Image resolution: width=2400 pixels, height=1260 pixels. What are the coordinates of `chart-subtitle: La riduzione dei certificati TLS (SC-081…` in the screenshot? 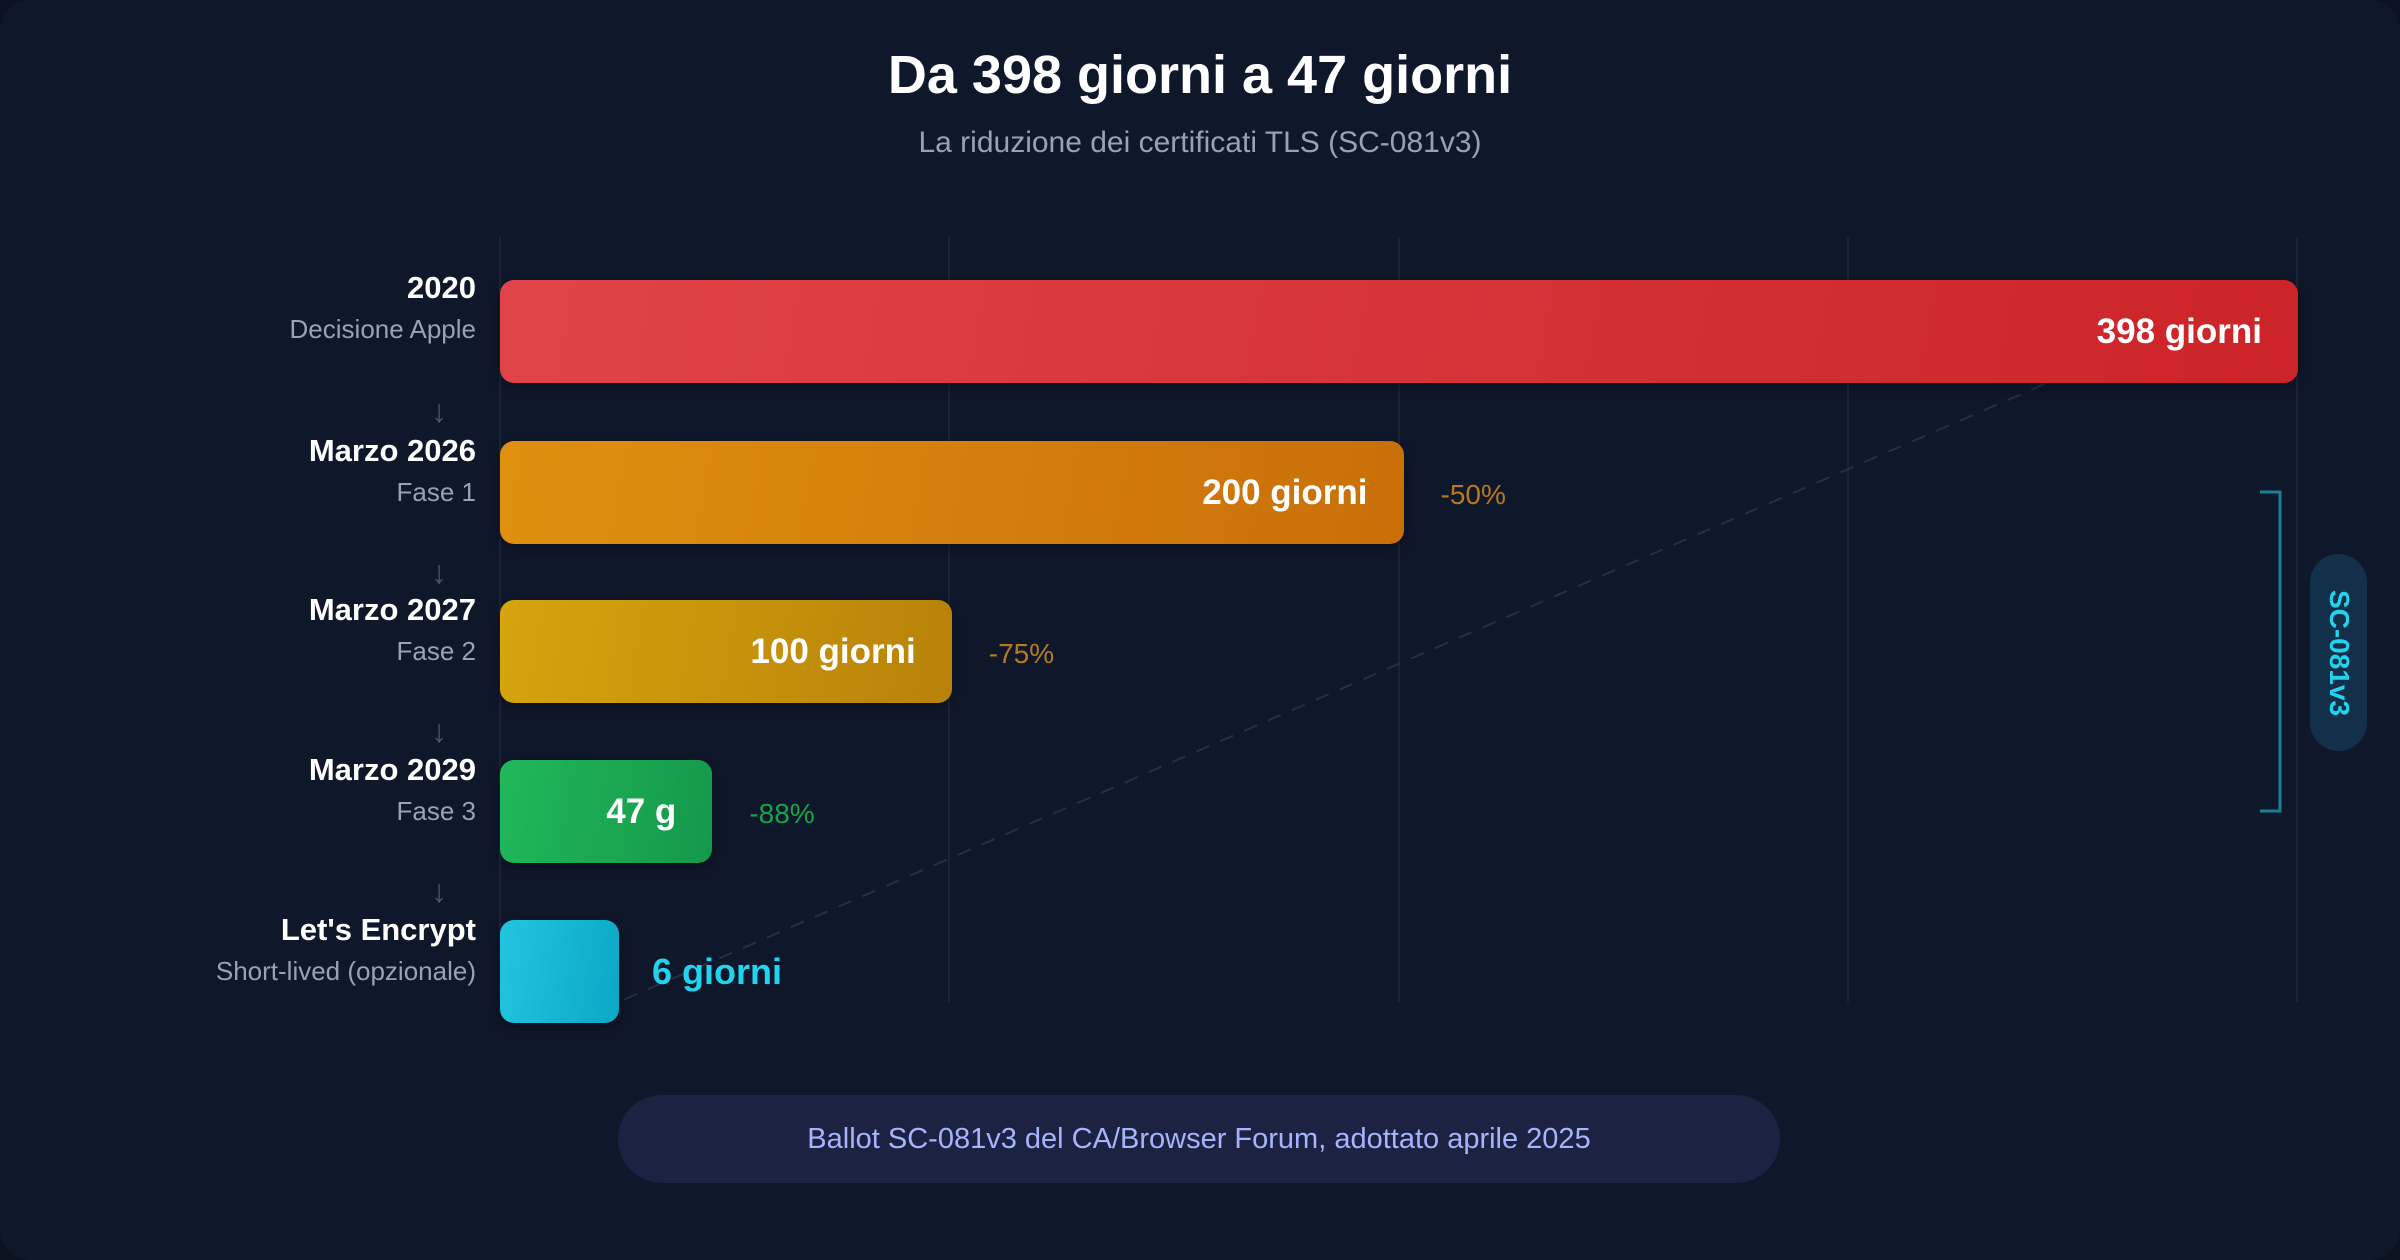 It's located at (1200, 142).